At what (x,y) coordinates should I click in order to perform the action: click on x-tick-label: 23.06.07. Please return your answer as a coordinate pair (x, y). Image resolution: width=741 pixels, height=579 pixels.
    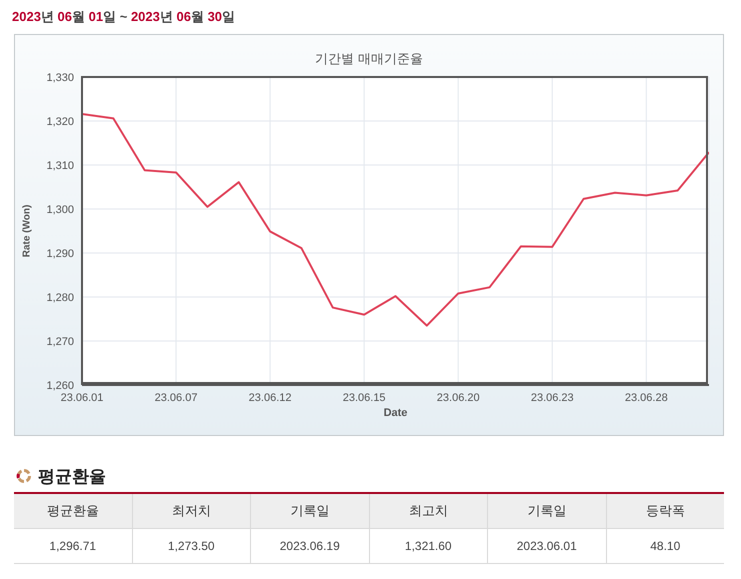
    Looking at the image, I should click on (176, 398).